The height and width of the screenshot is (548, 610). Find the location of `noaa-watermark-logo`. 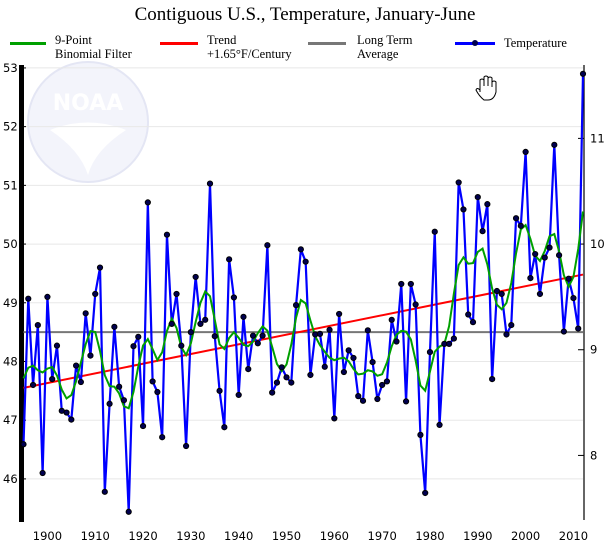

noaa-watermark-logo is located at coordinates (88, 122).